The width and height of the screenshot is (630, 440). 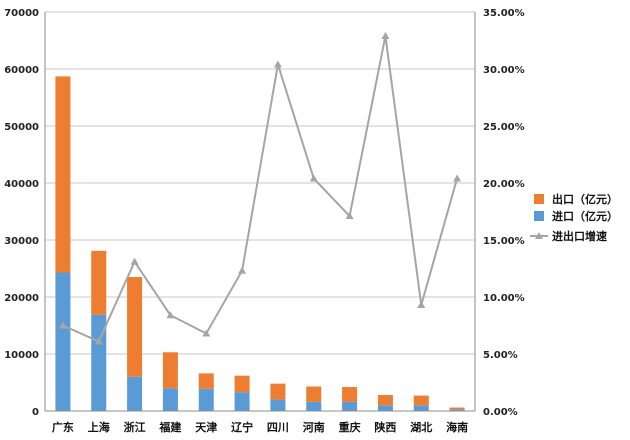 I want to click on y-right-tick-label: 25.00%, so click(x=504, y=127).